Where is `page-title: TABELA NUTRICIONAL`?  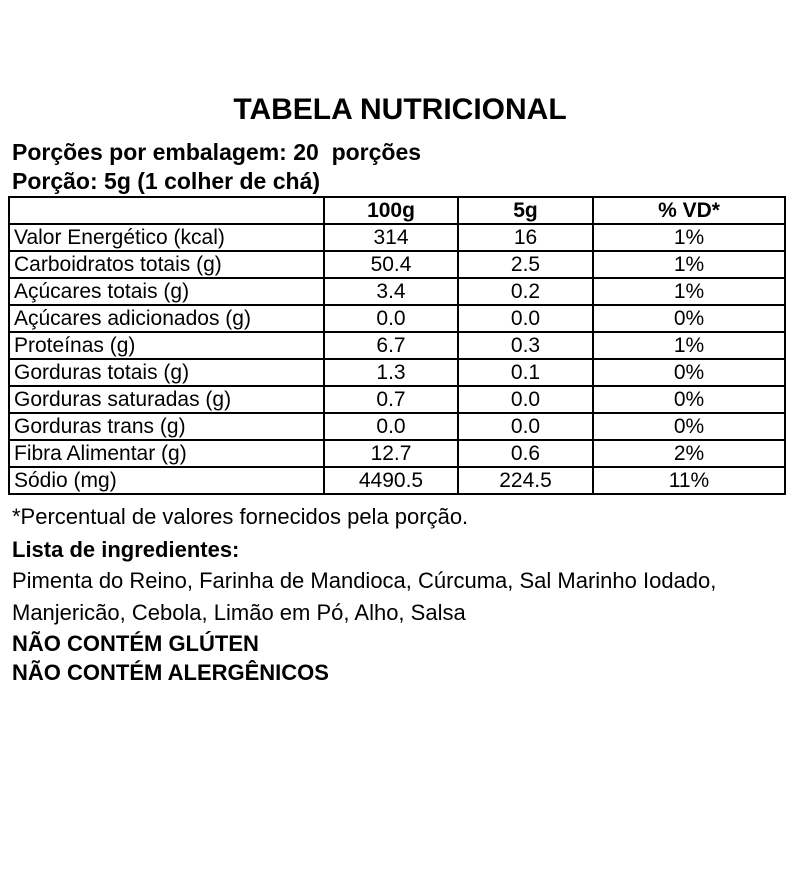
page-title: TABELA NUTRICIONAL is located at coordinates (400, 109).